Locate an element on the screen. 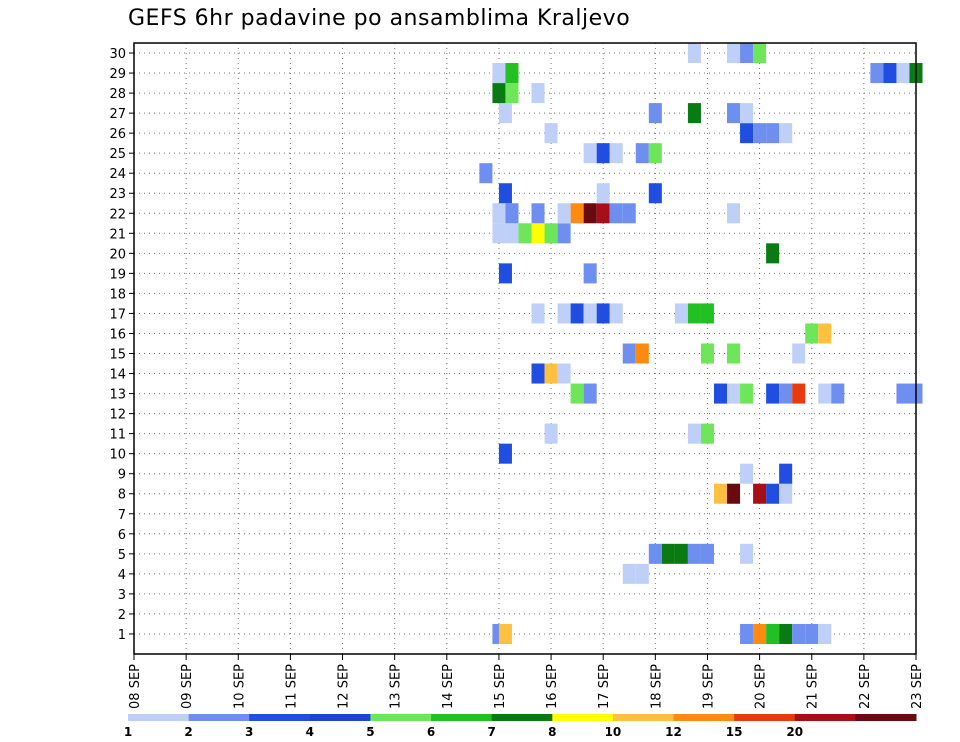  y-tick-label: 27 is located at coordinates (117, 114).